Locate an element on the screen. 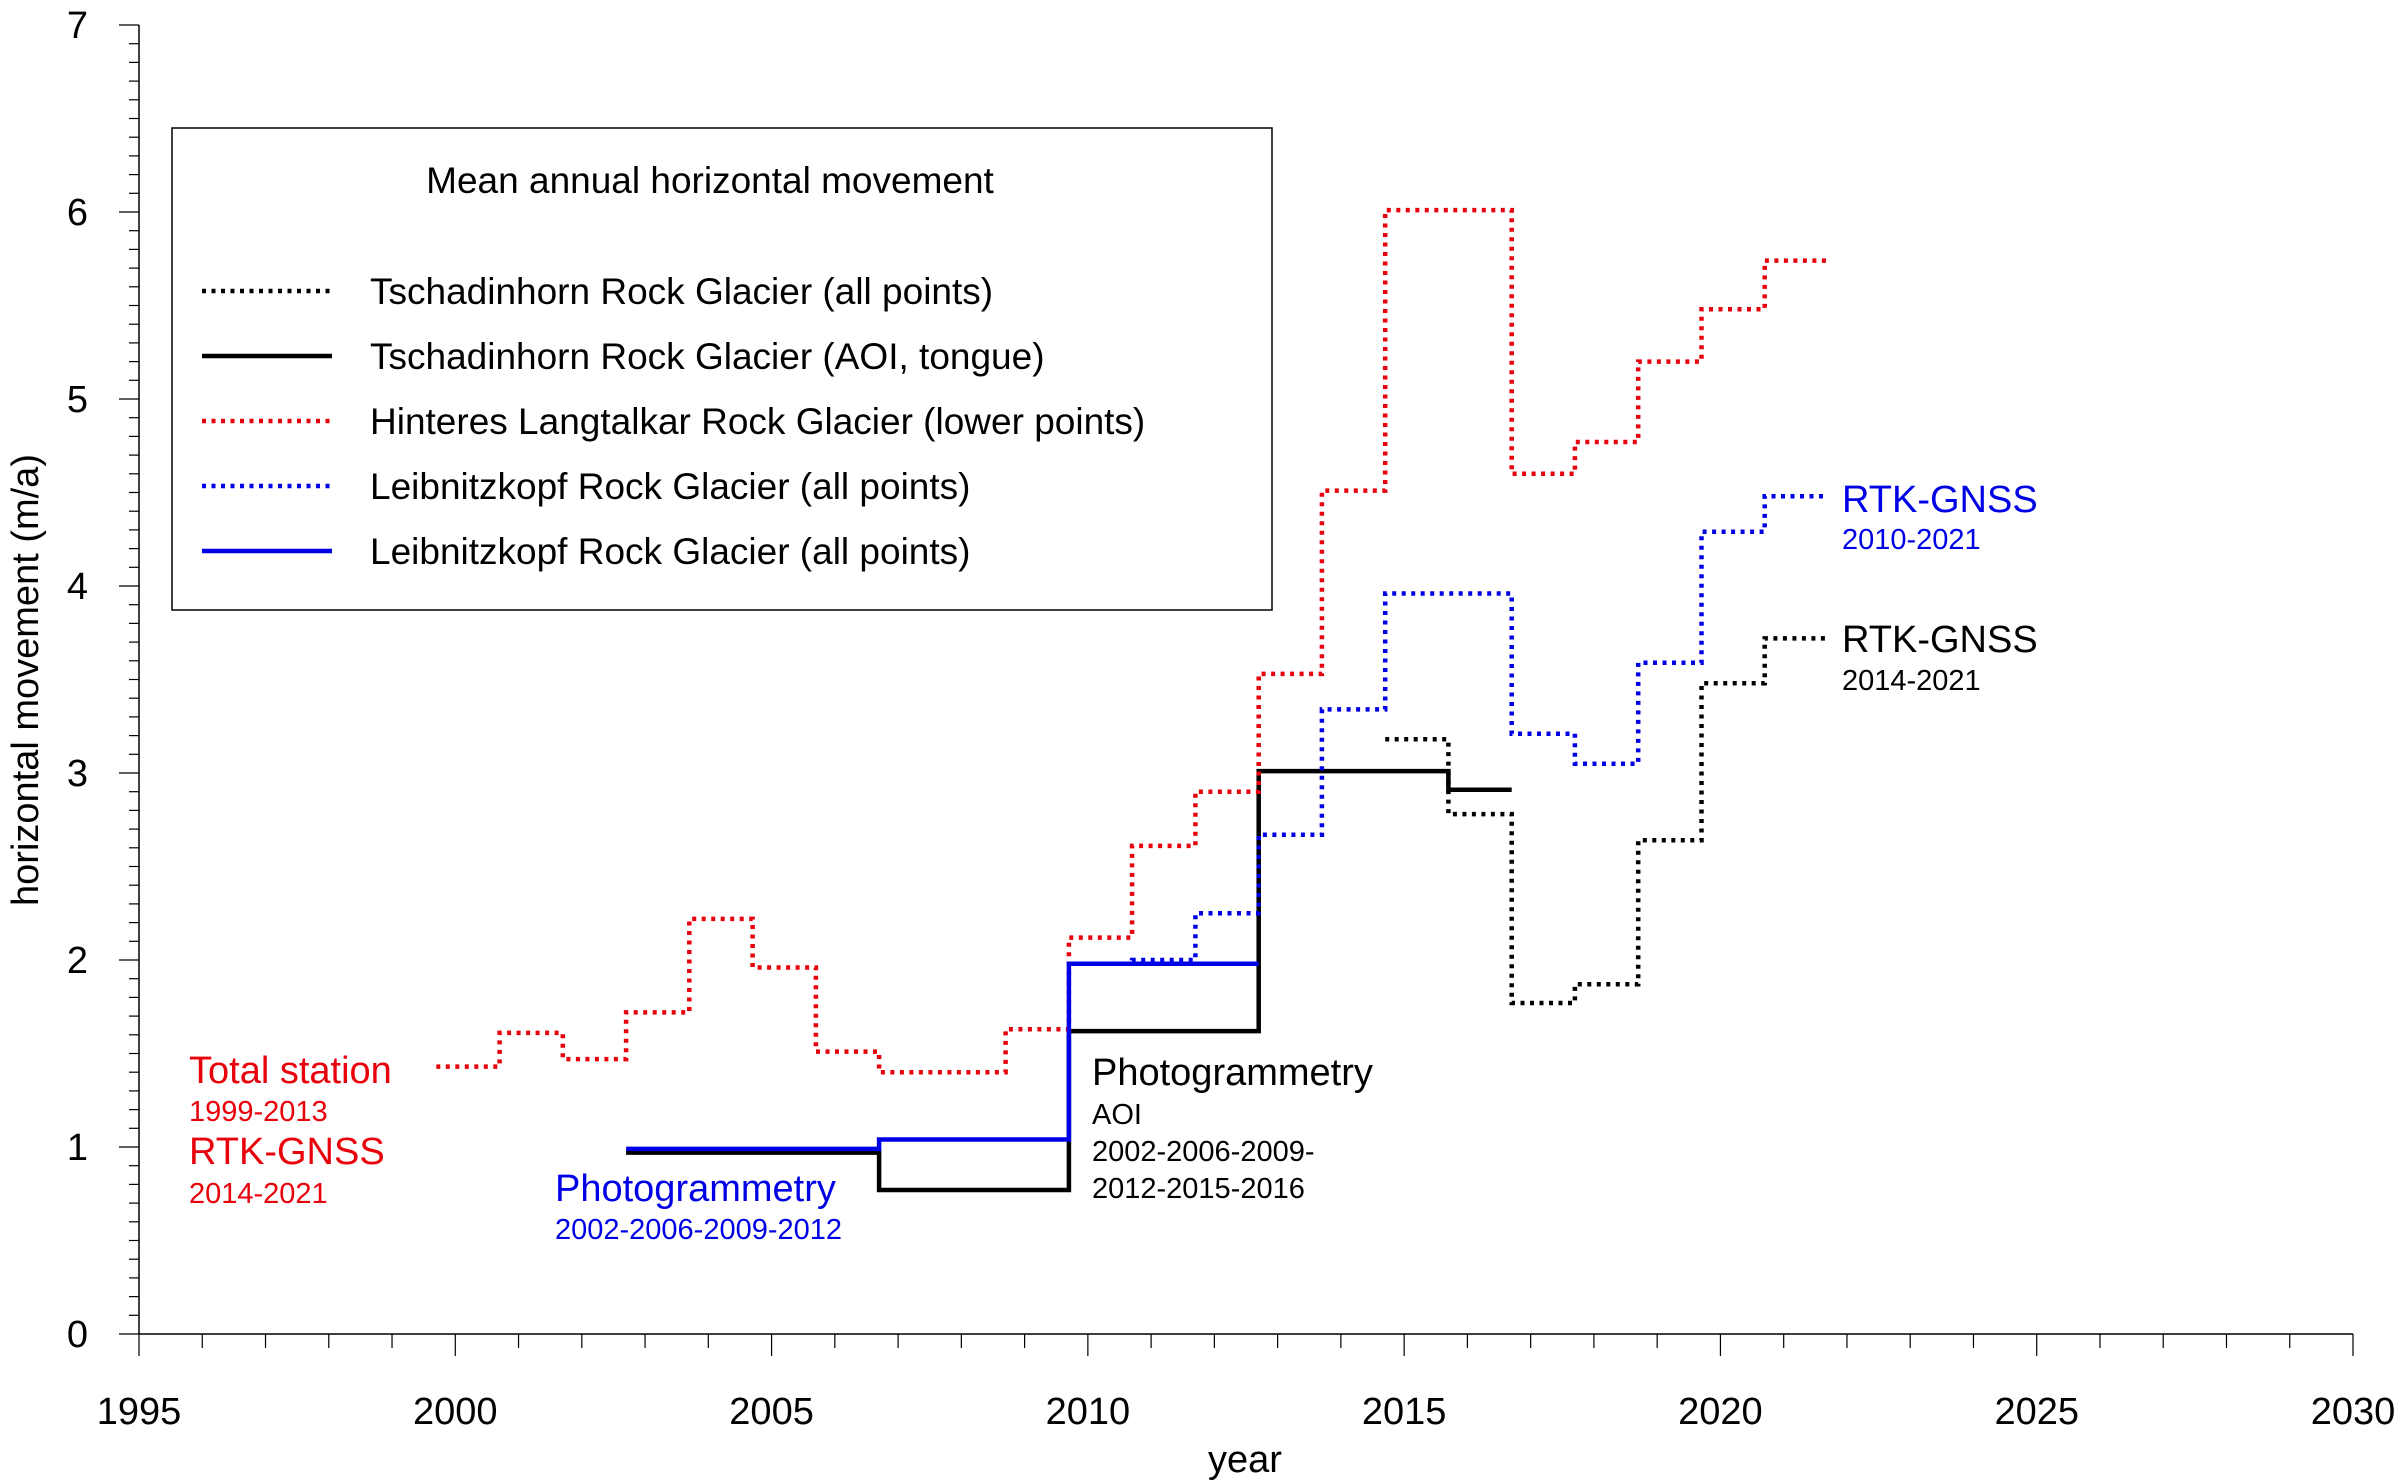  annotation-label: 2002-2006-2009-2012 is located at coordinates (698, 1230).